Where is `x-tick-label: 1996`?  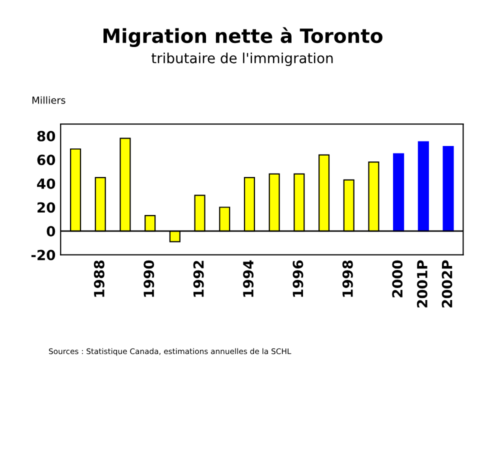 x-tick-label: 1996 is located at coordinates (298, 278).